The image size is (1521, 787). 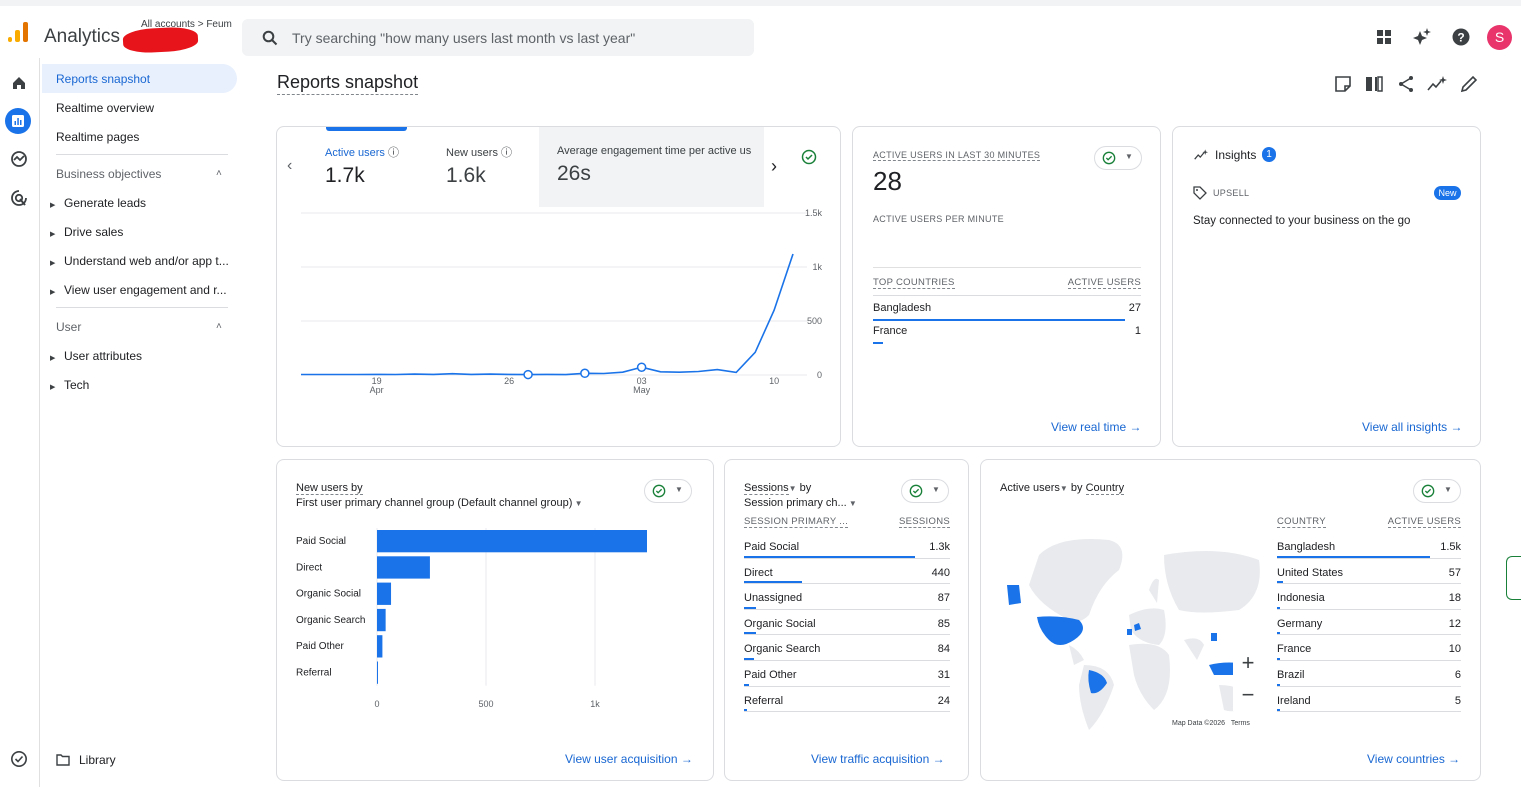 I want to click on world-map, so click(x=1134, y=630).